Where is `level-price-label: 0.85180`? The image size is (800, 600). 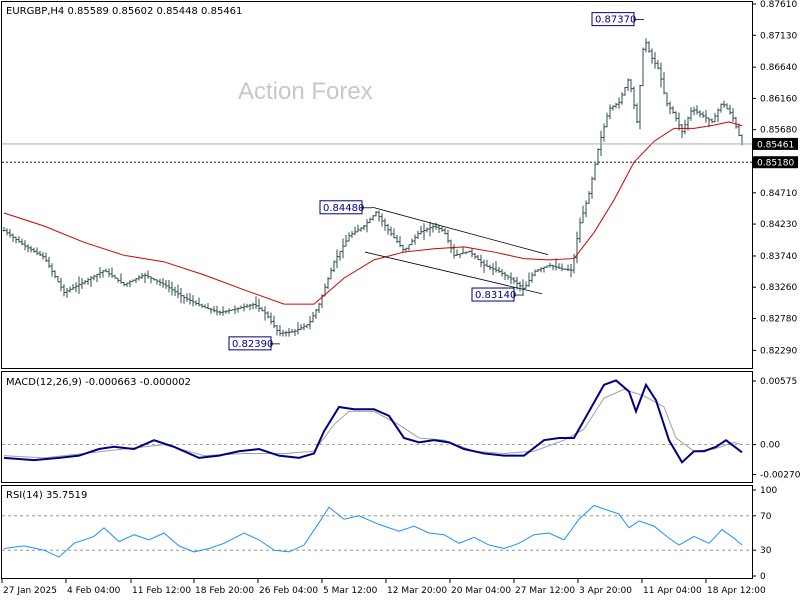
level-price-label: 0.85180 is located at coordinates (775, 164).